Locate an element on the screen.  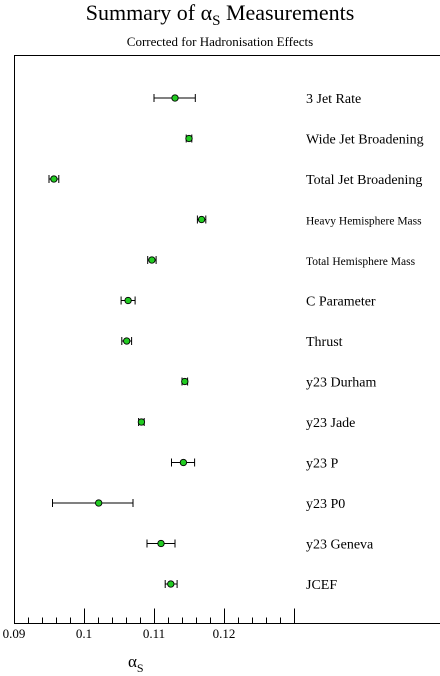
category-label: JCEF is located at coordinates (321, 585).